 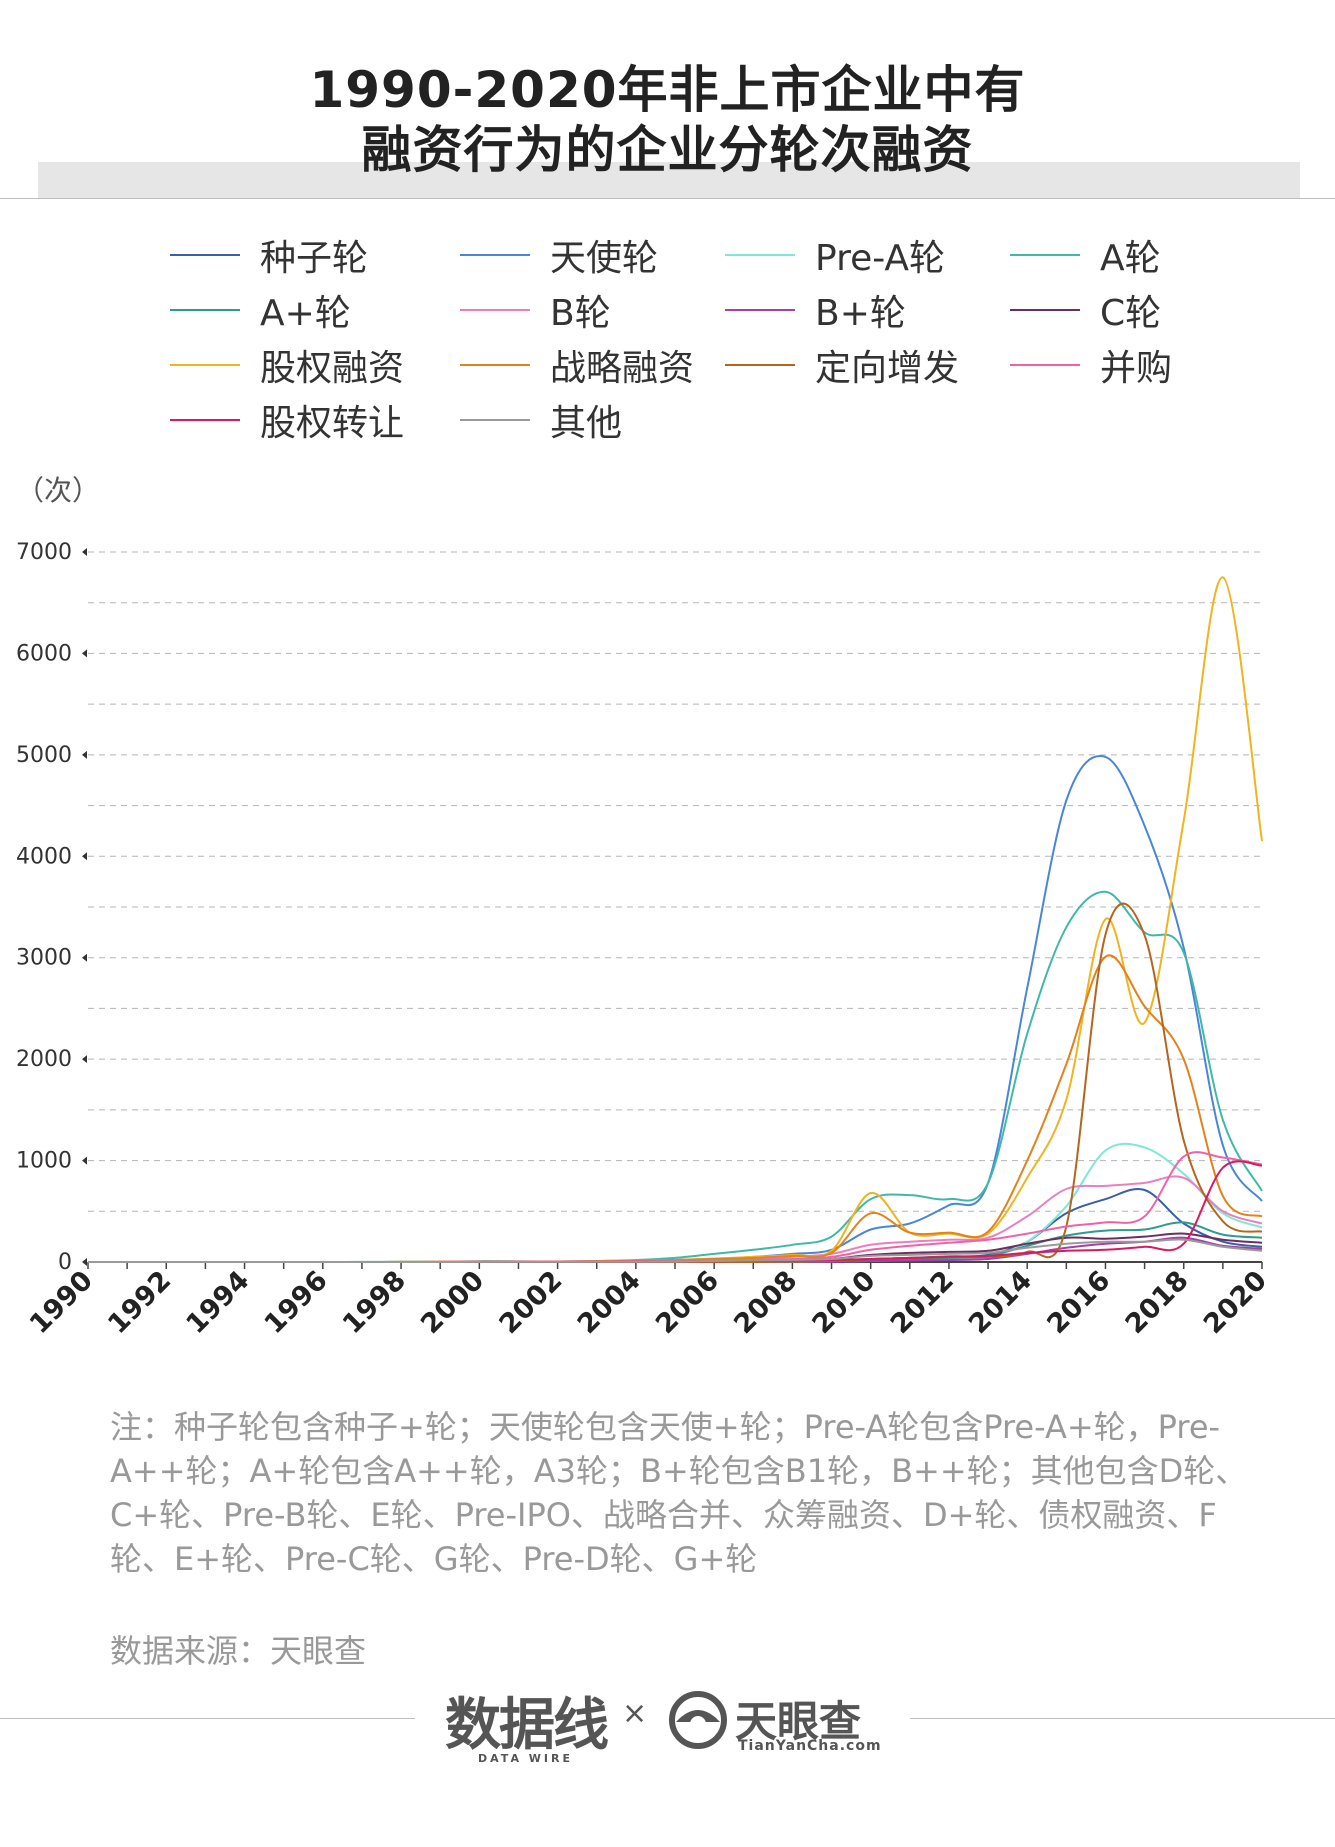 I want to click on x-tick-label: 1998, so click(x=374, y=1302).